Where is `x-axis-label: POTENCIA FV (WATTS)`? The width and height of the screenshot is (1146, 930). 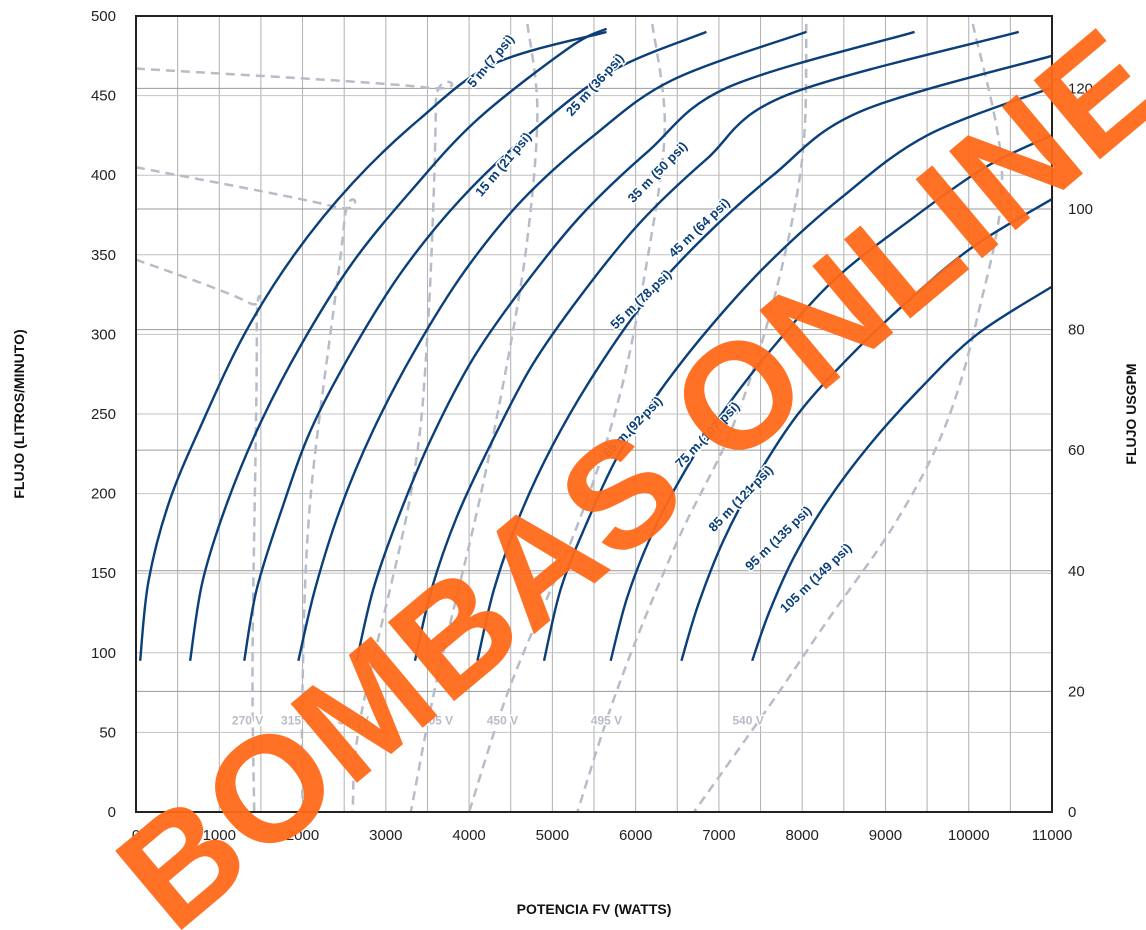 x-axis-label: POTENCIA FV (WATTS) is located at coordinates (594, 909).